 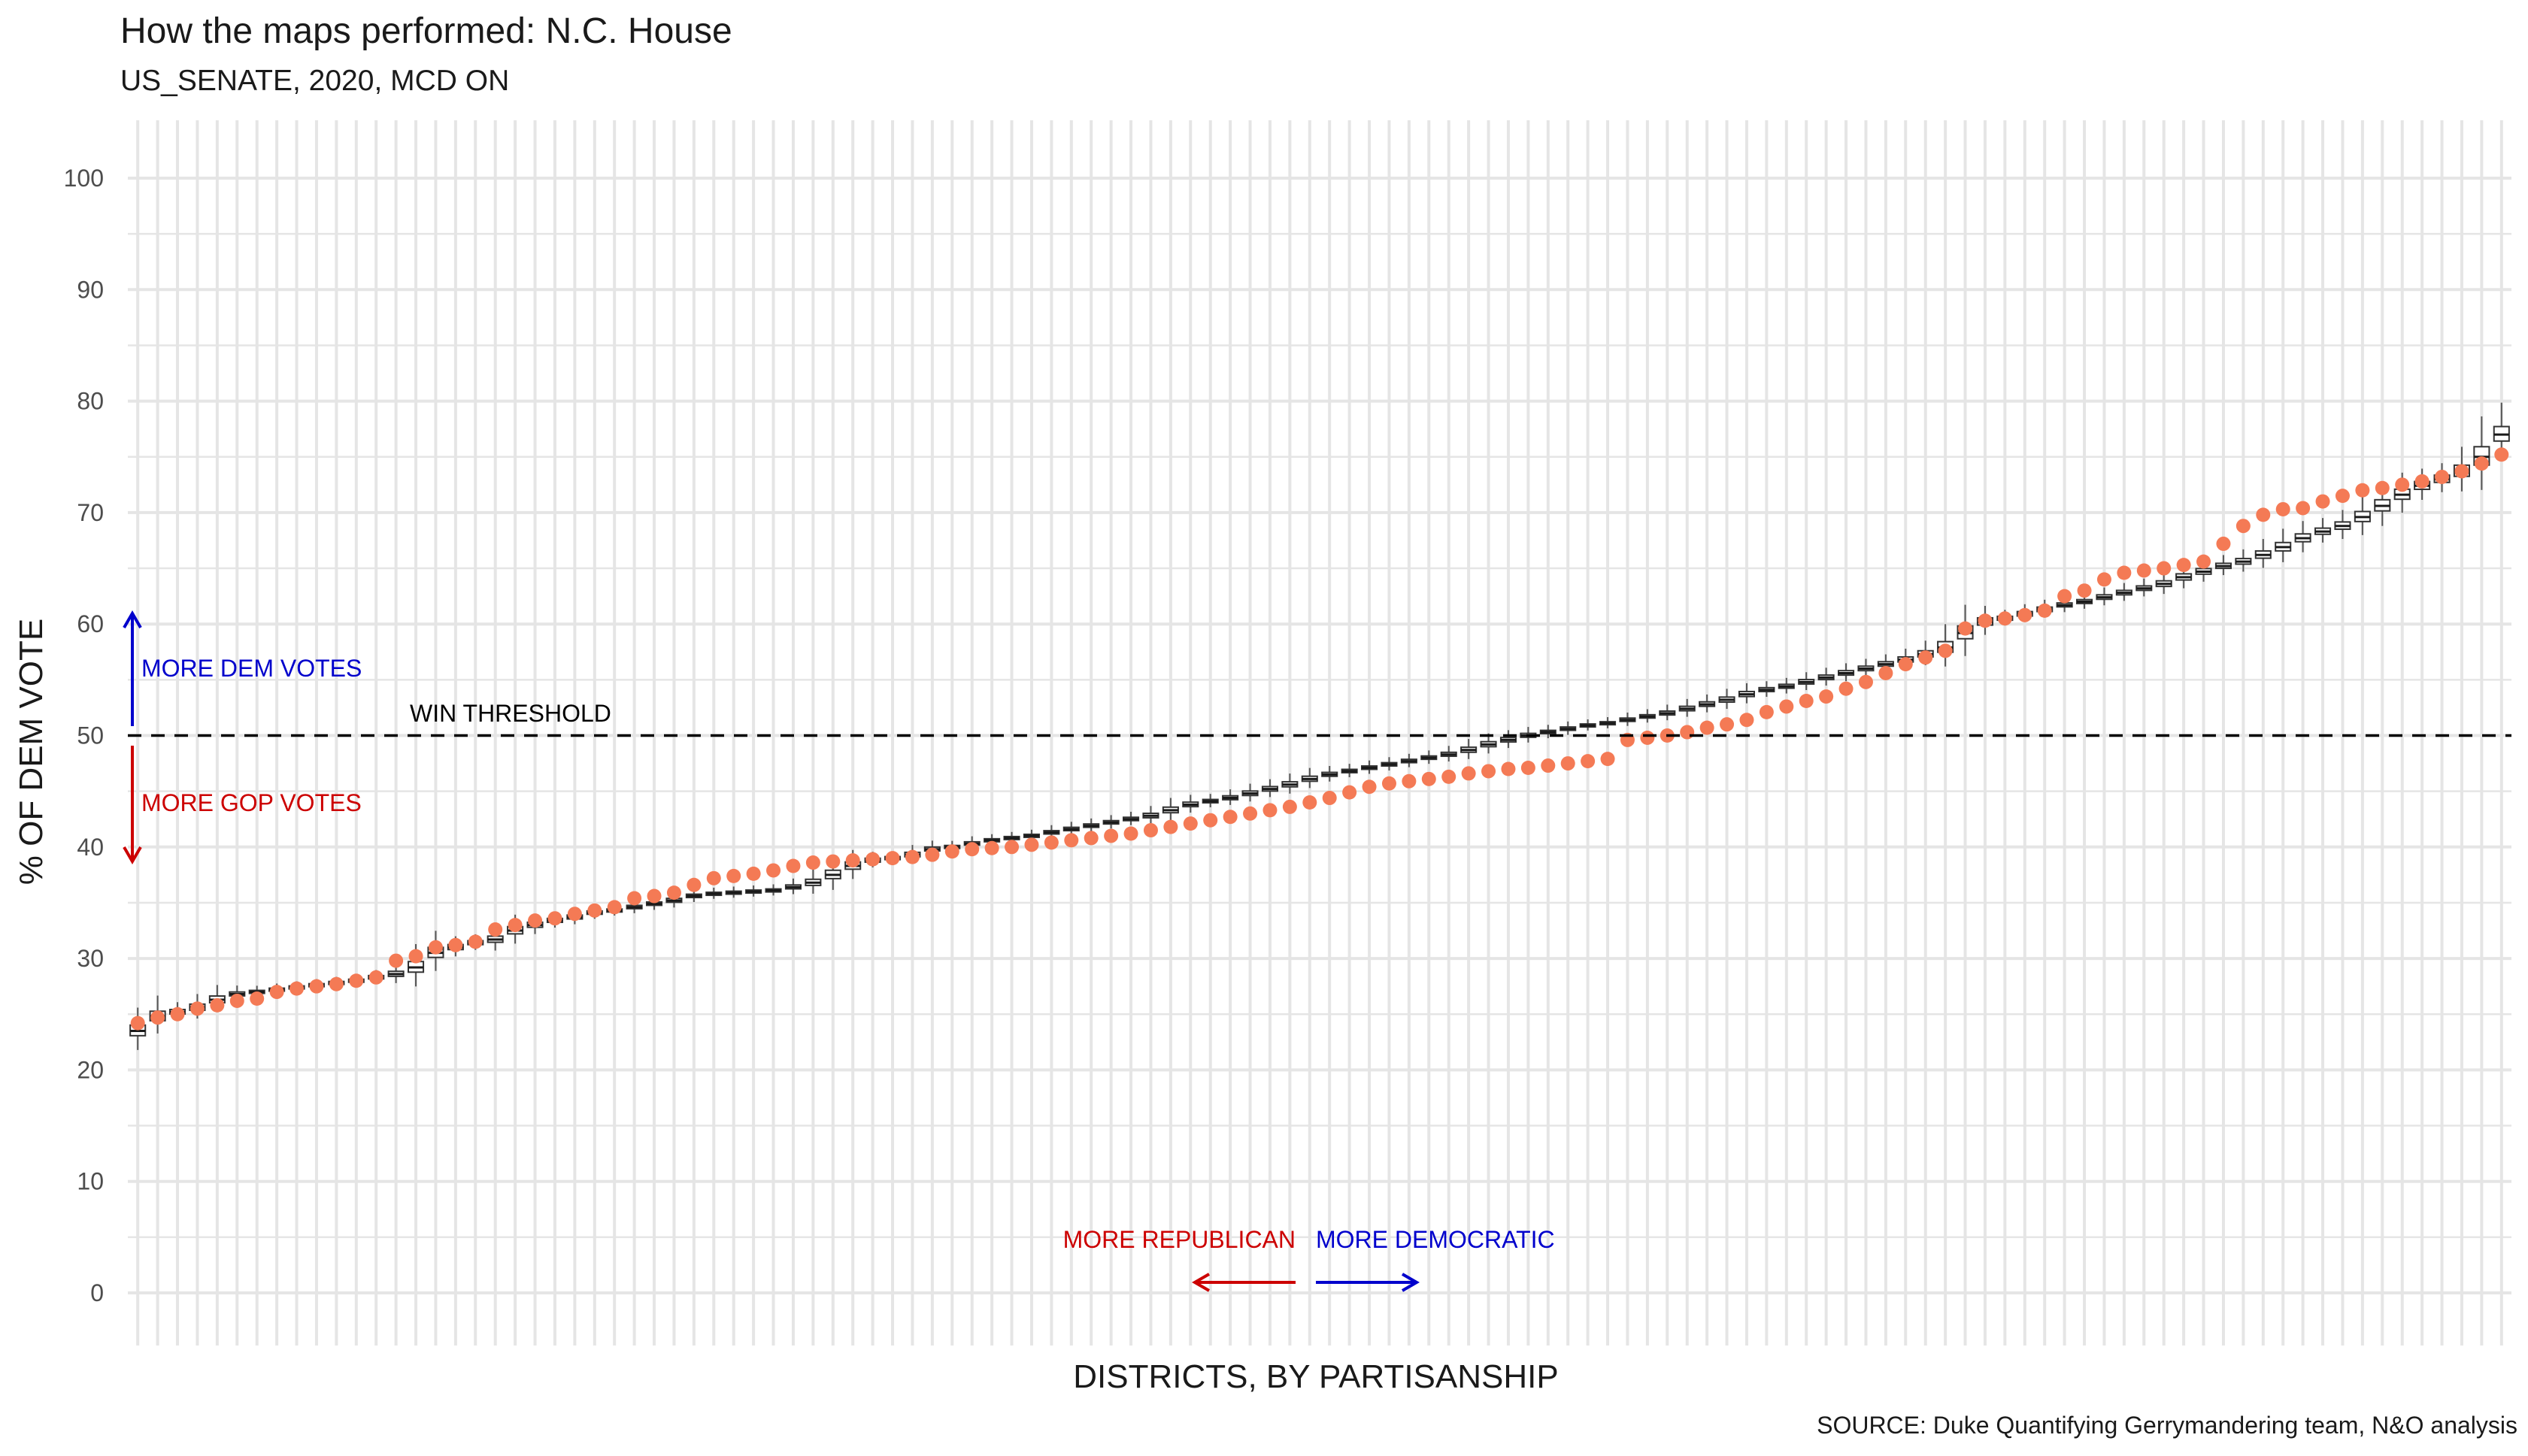 What do you see at coordinates (90, 289) in the screenshot?
I see `y-tick-label: 90` at bounding box center [90, 289].